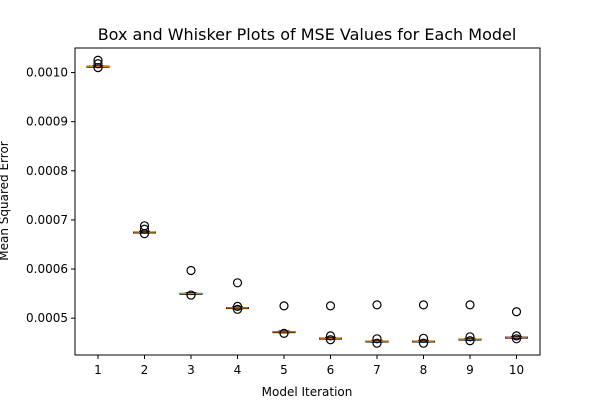 The width and height of the screenshot is (600, 400). I want to click on y-tick-label: 0.0007, so click(47, 220).